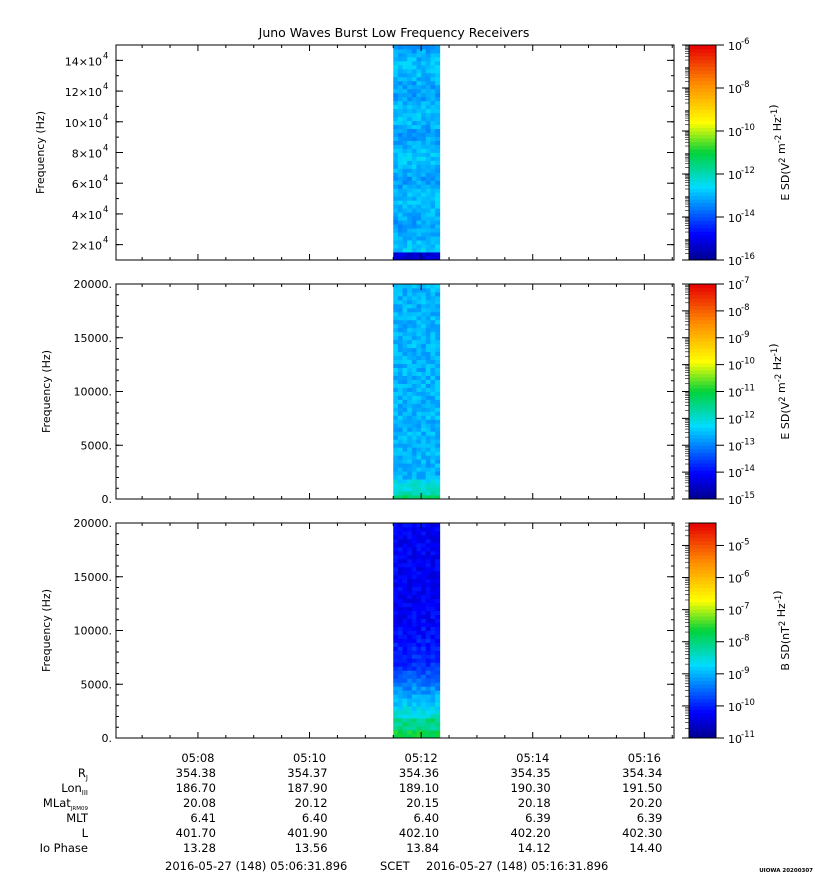  What do you see at coordinates (370, 774) in the screenshot?
I see `ephemeris-row: RJ 354.38 354.37 354.36 354.35 354.34` at bounding box center [370, 774].